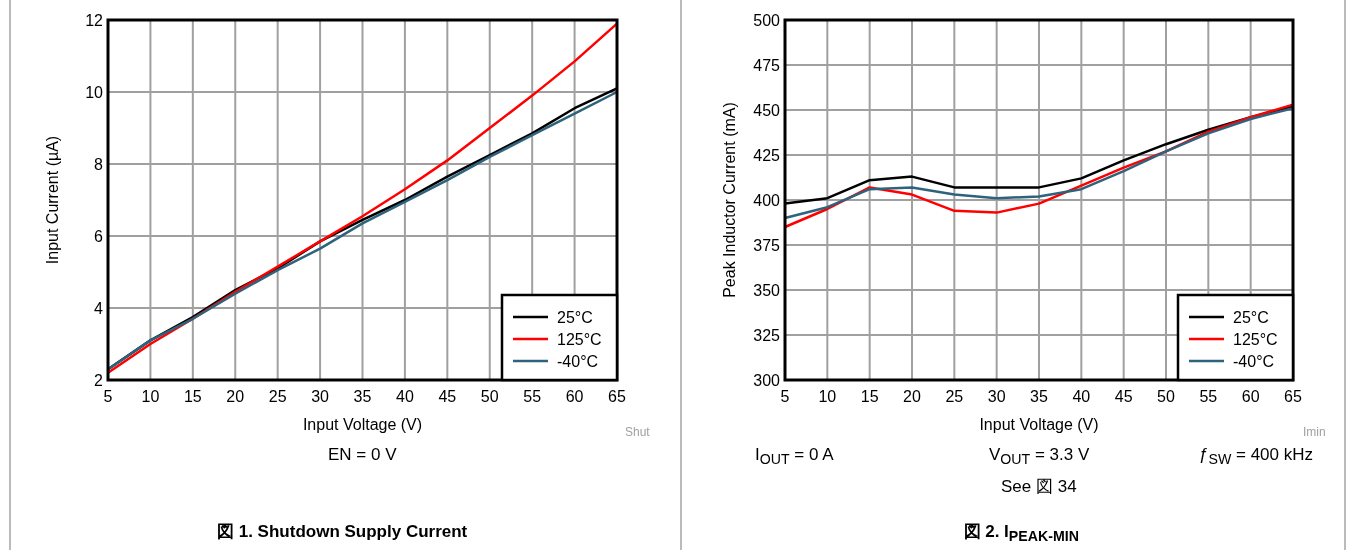 This screenshot has height=550, width=1353. I want to click on text: 図 2. I$_{PEAK-MIN}$, so click(1021, 533).